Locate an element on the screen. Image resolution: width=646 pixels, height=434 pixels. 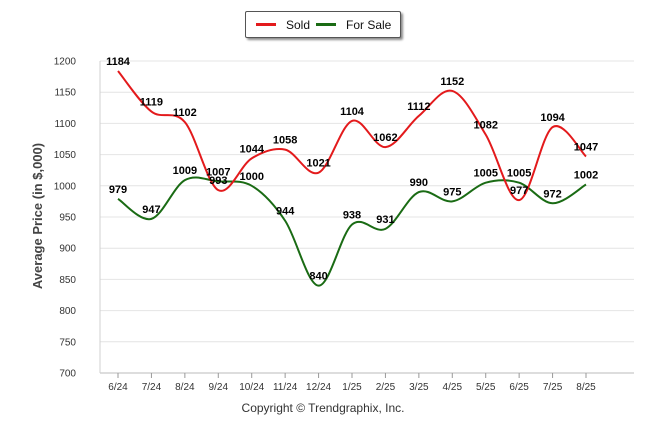
data-label-for-sale-2: 1009 is located at coordinates (185, 171).